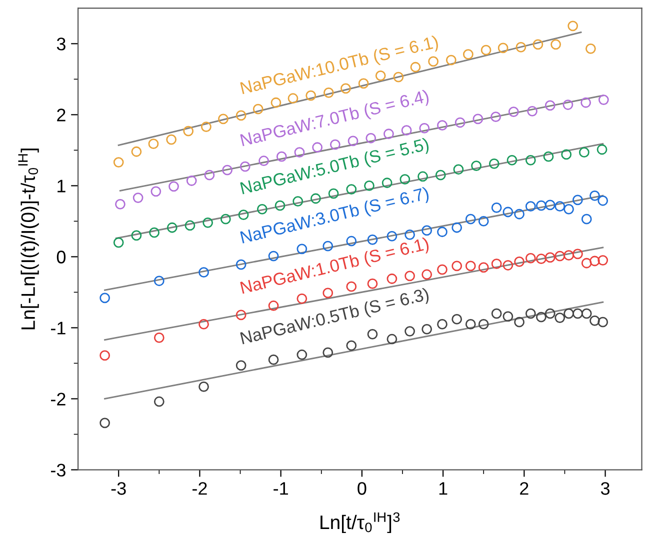 Image resolution: width=645 pixels, height=545 pixels. I want to click on y-tick-label: 1, so click(62, 186).